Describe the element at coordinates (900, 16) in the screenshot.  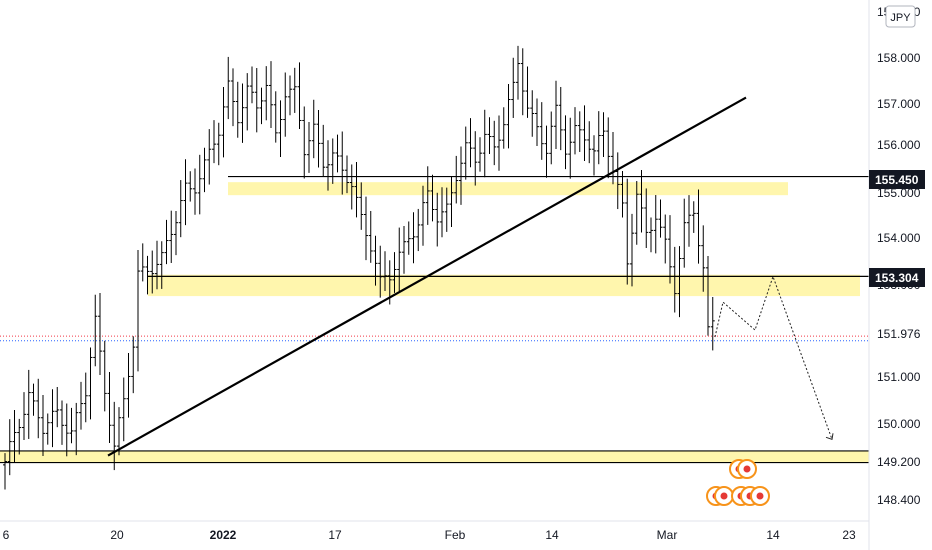
I see `currency-badge: JPY` at that location.